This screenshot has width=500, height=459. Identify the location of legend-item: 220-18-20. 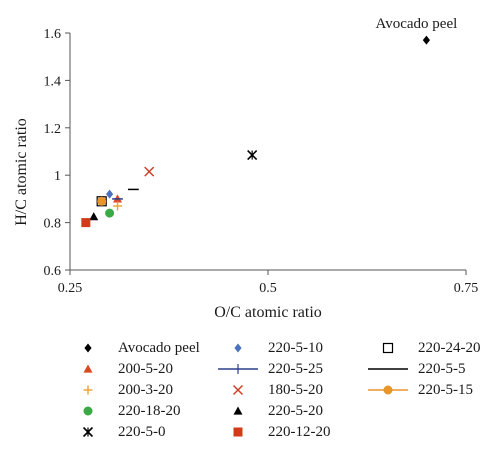
(121, 411).